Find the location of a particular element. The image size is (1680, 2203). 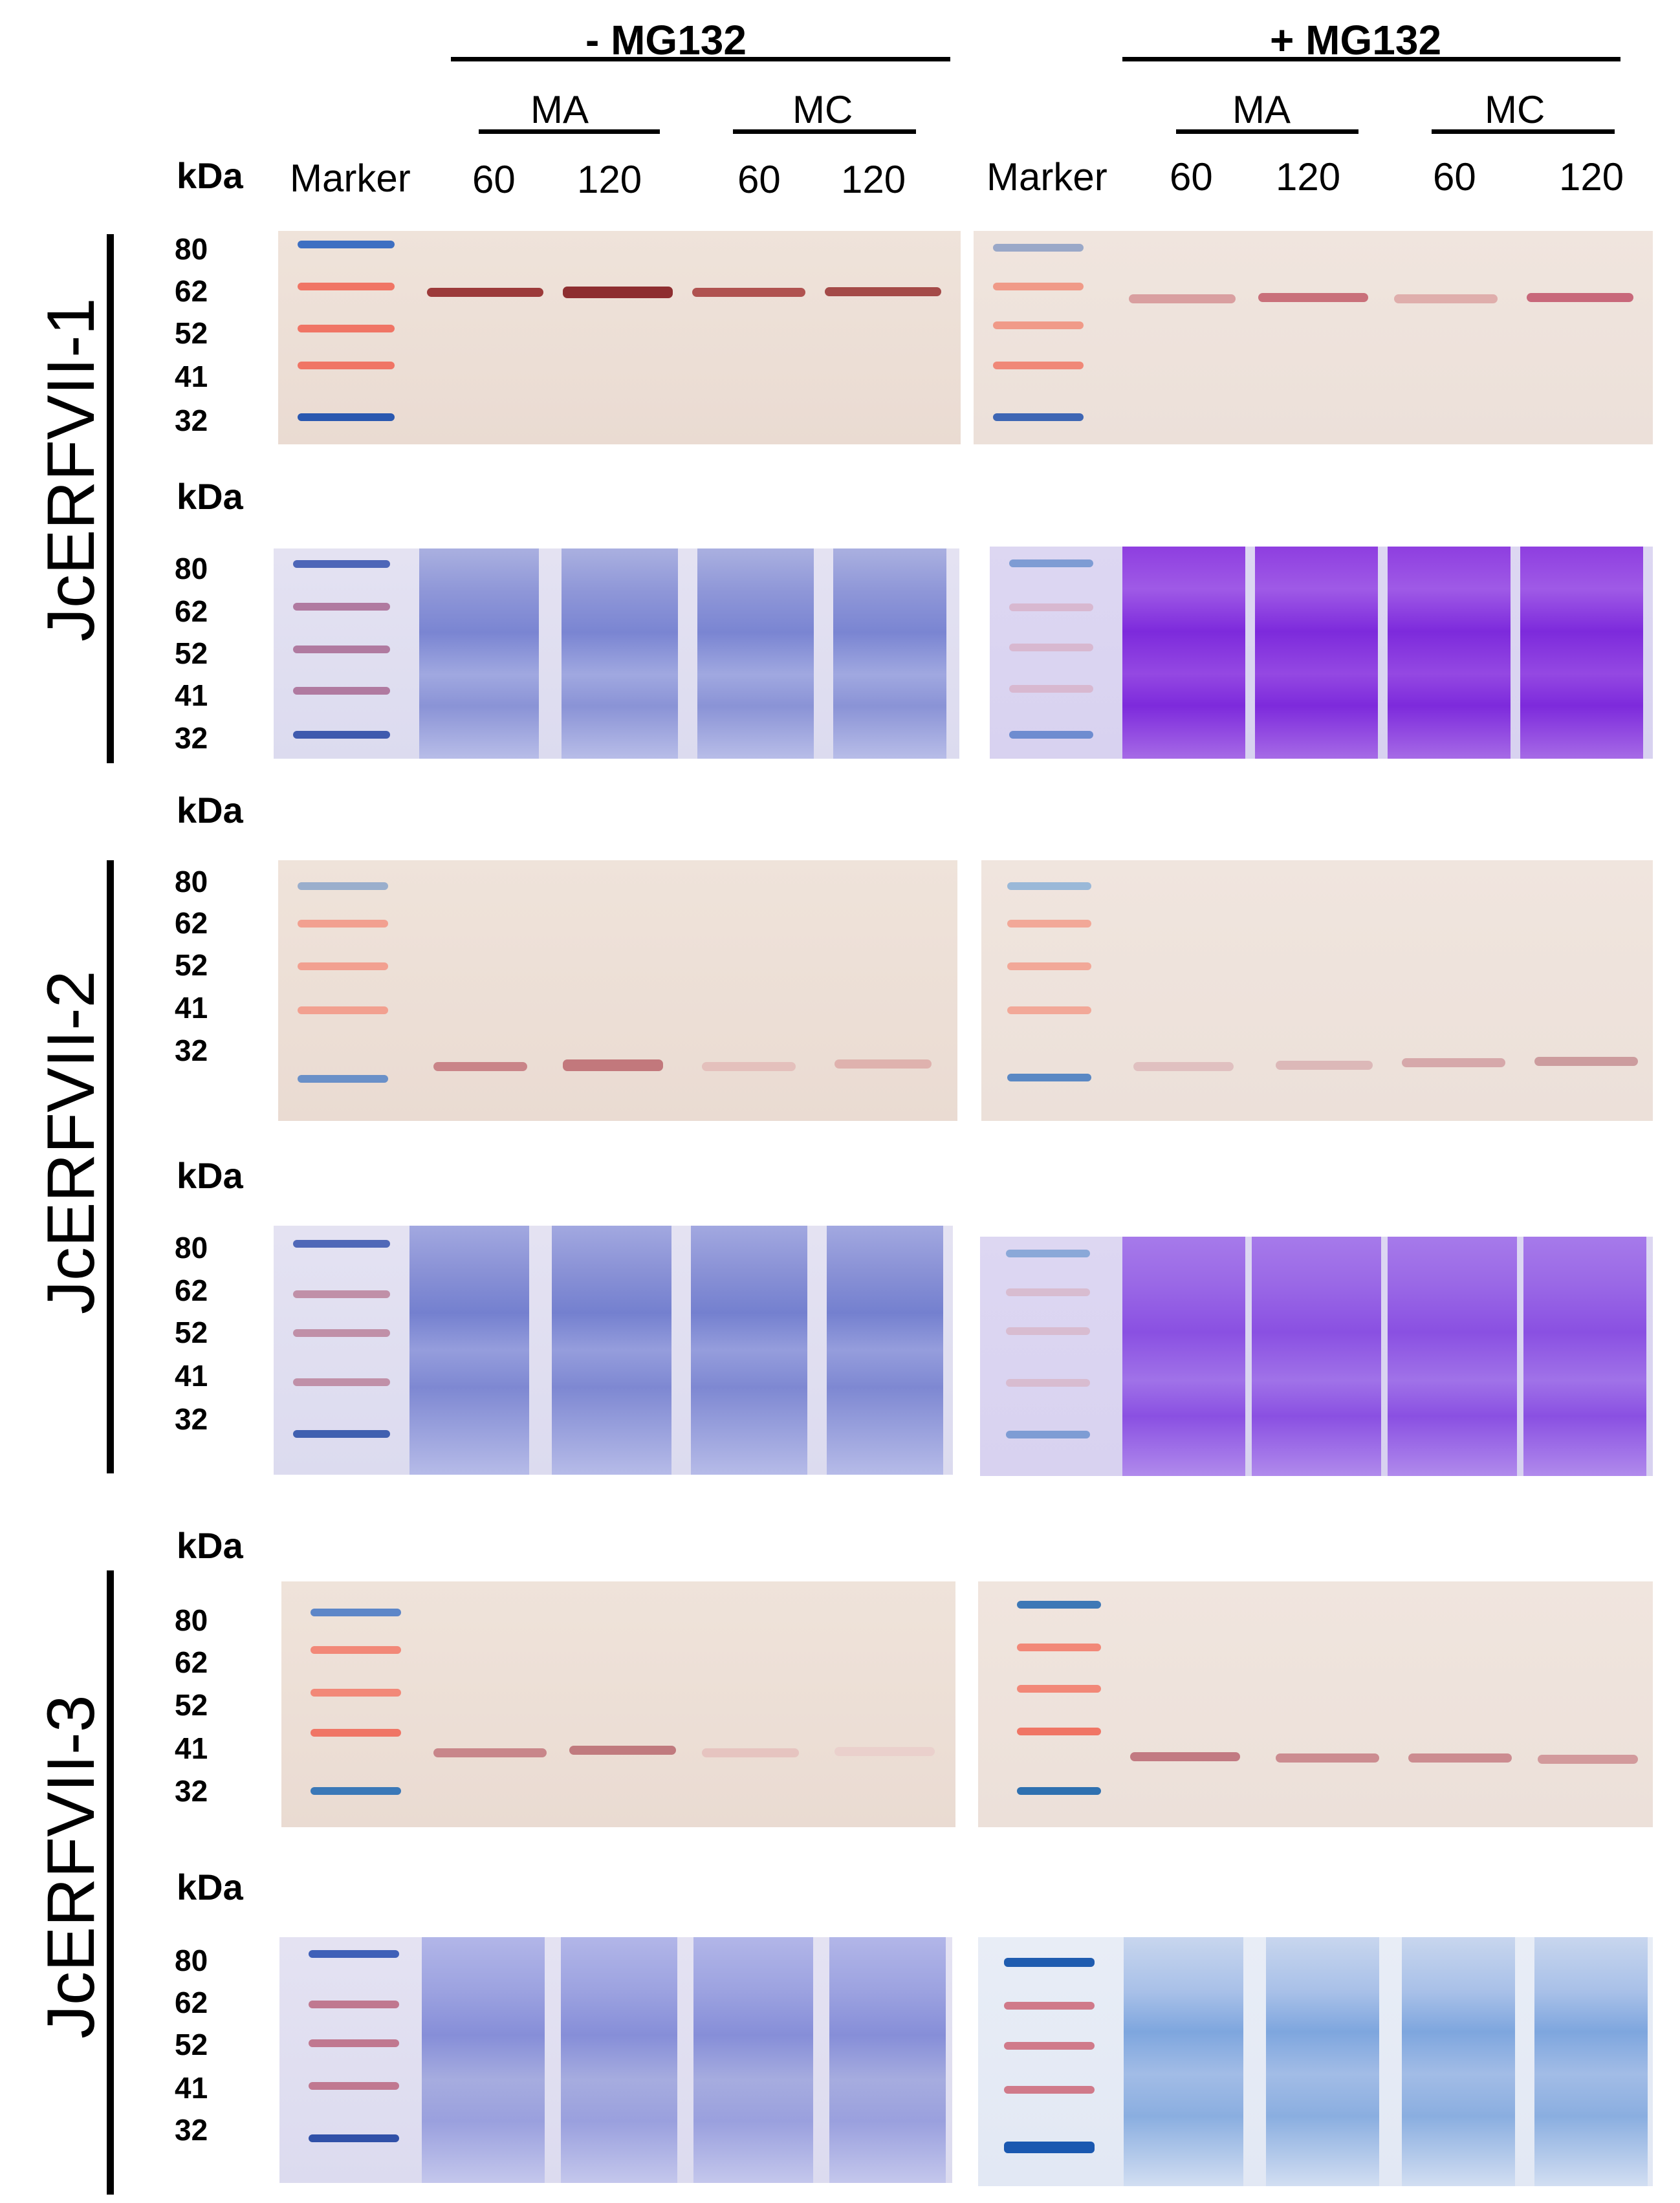

gene-label-jcerfvii-1: JcERFVII-1 is located at coordinates (71, 470).